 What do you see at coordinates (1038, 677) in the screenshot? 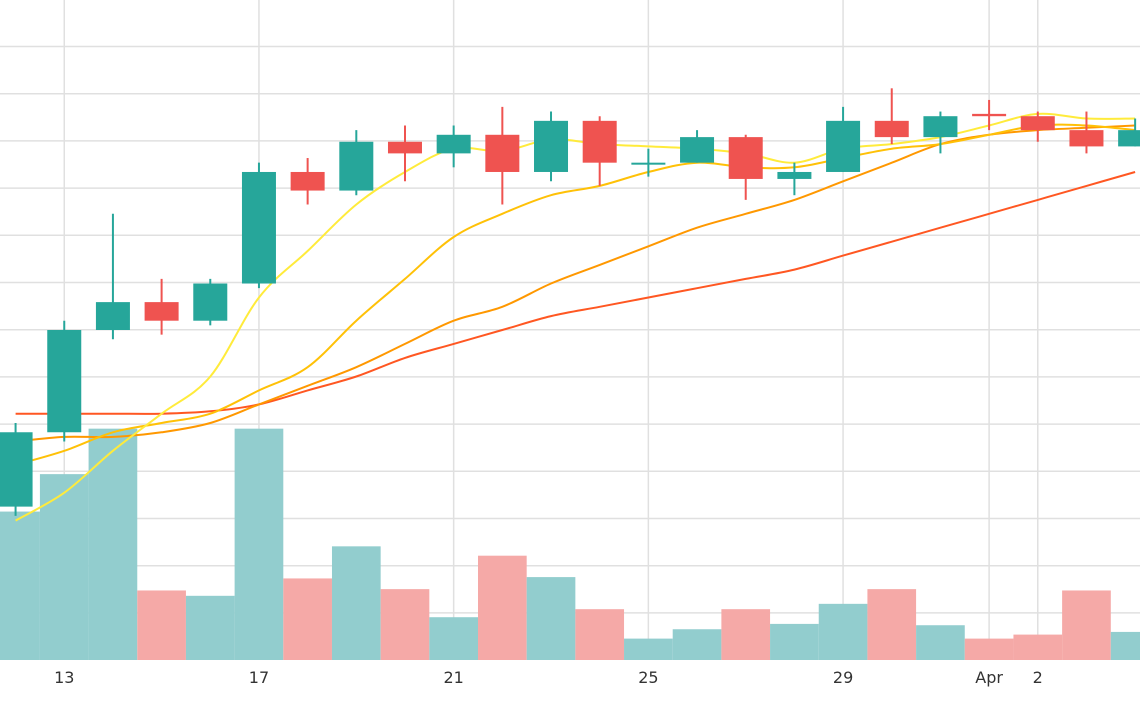
I see `x-tick-label: 2` at bounding box center [1038, 677].